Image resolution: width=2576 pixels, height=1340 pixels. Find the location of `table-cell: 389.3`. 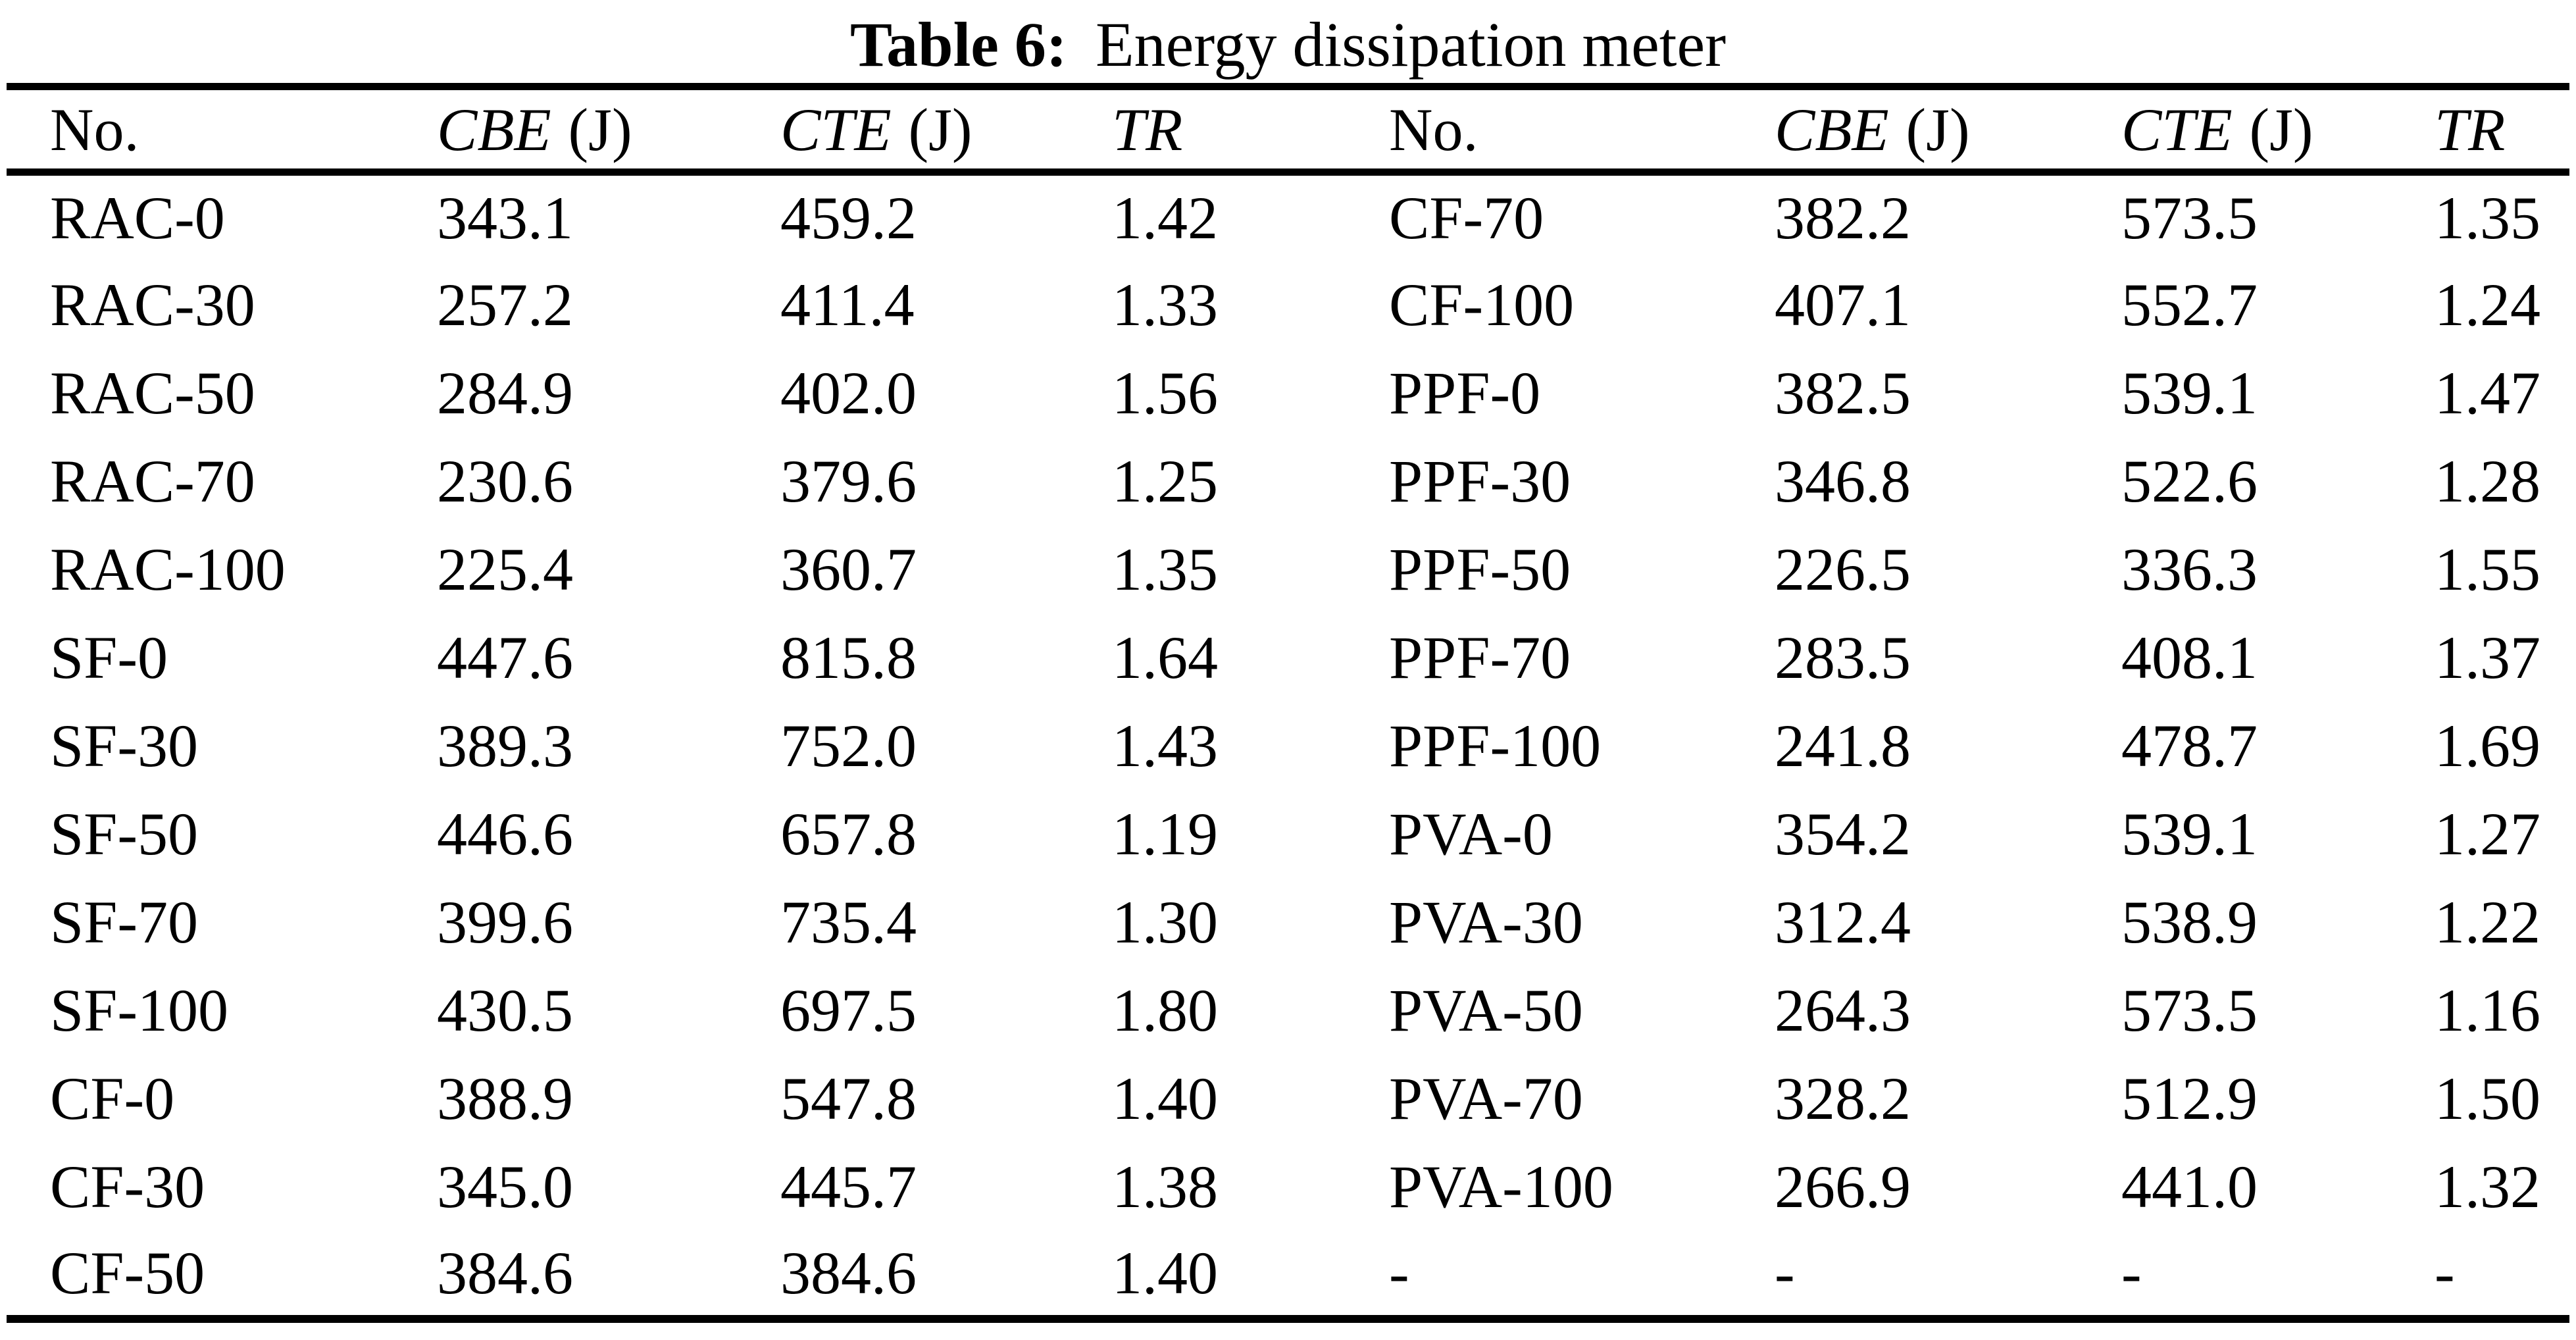

table-cell: 389.3 is located at coordinates (505, 745).